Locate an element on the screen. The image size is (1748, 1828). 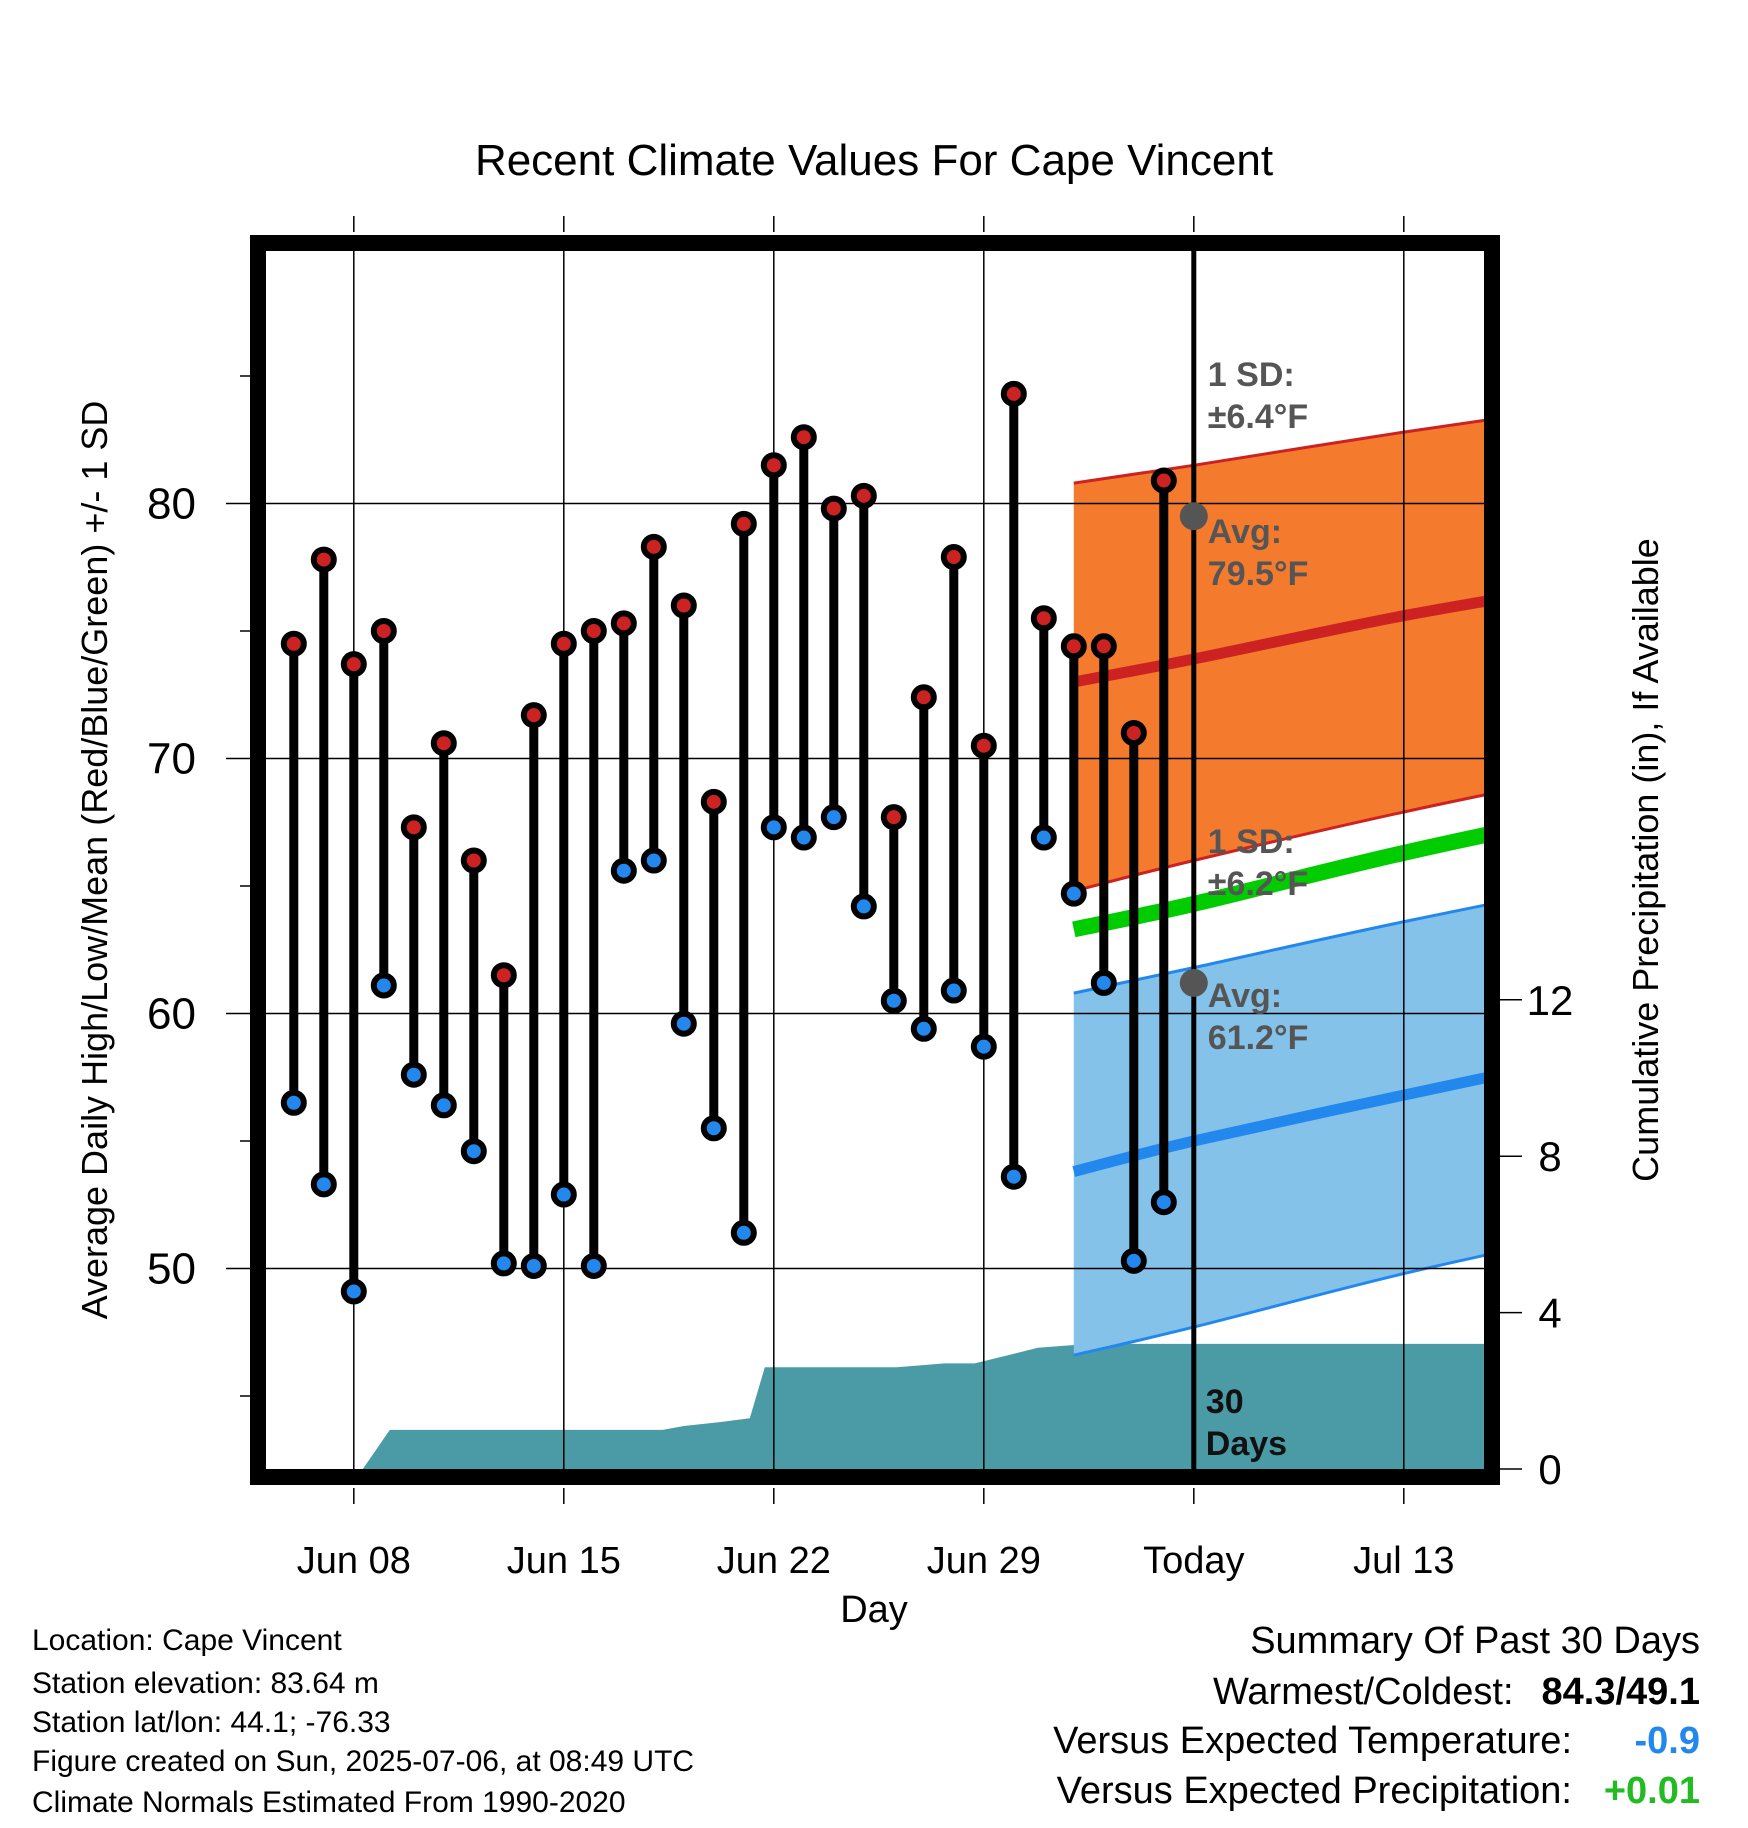
chart-title: Recent Climate Values For Cape Vincent is located at coordinates (874, 160).